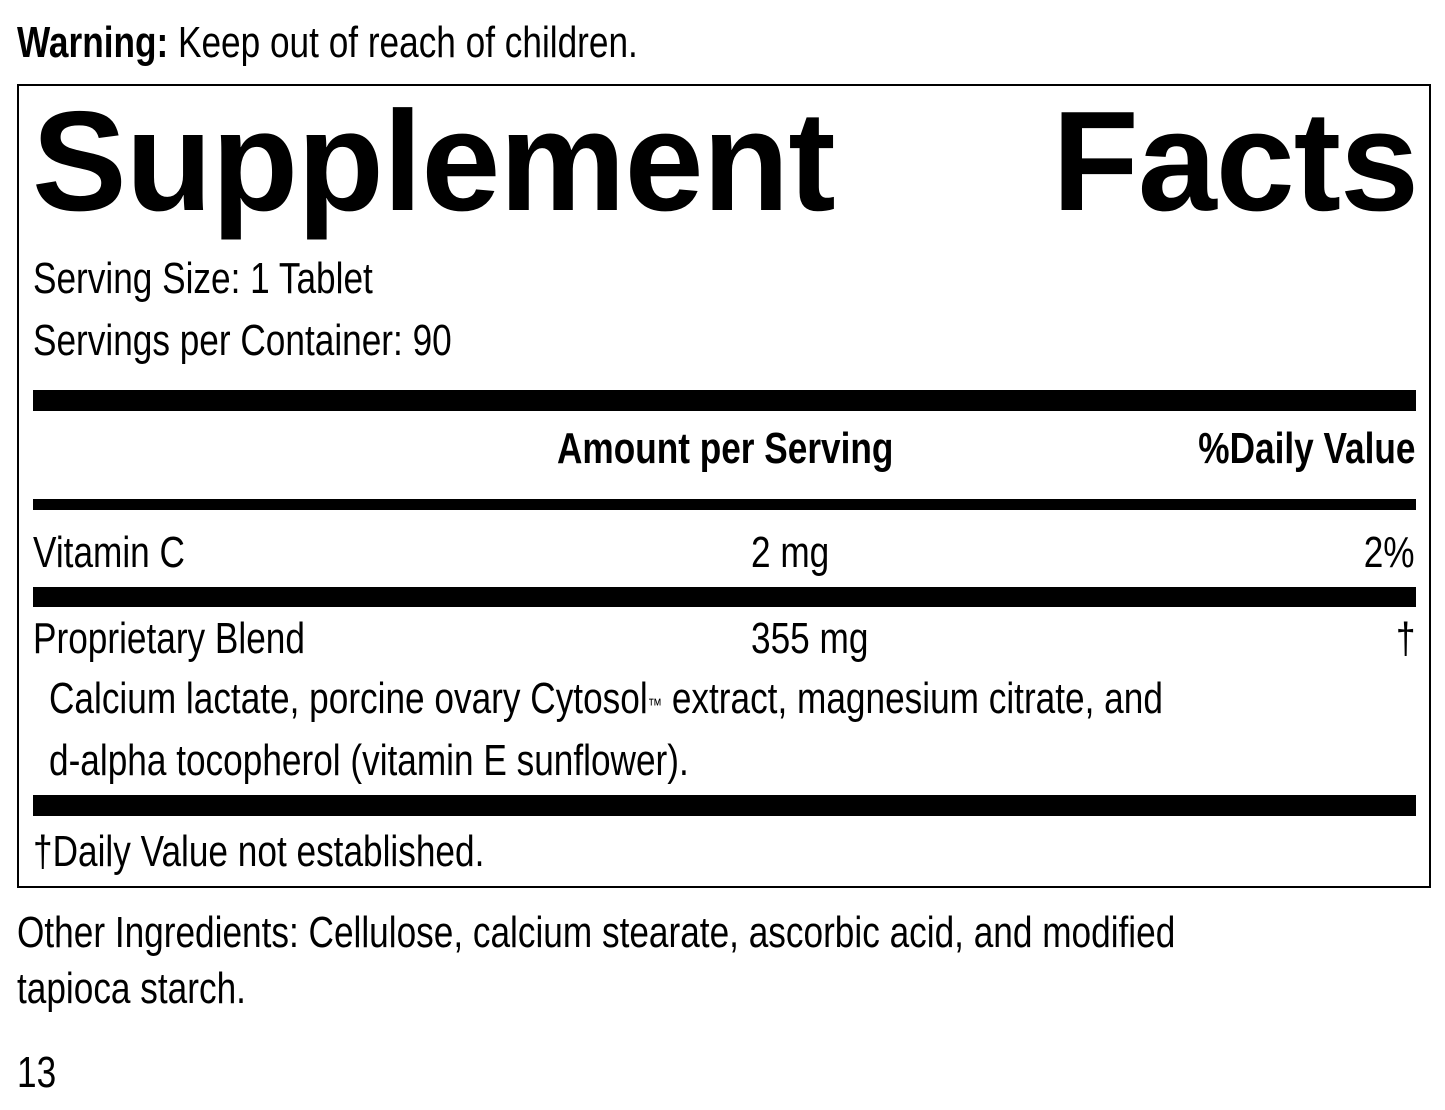 Image resolution: width=1445 pixels, height=1110 pixels. What do you see at coordinates (242, 340) in the screenshot?
I see `servings-per-container: Servings per Container: 90` at bounding box center [242, 340].